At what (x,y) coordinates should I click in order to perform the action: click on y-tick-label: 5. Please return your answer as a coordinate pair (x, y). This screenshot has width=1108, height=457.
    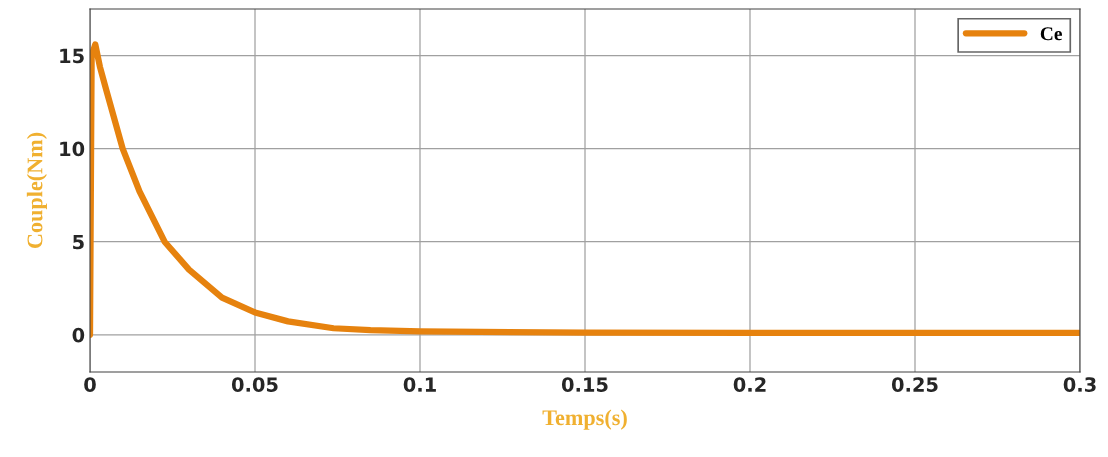
    Looking at the image, I should click on (78, 242).